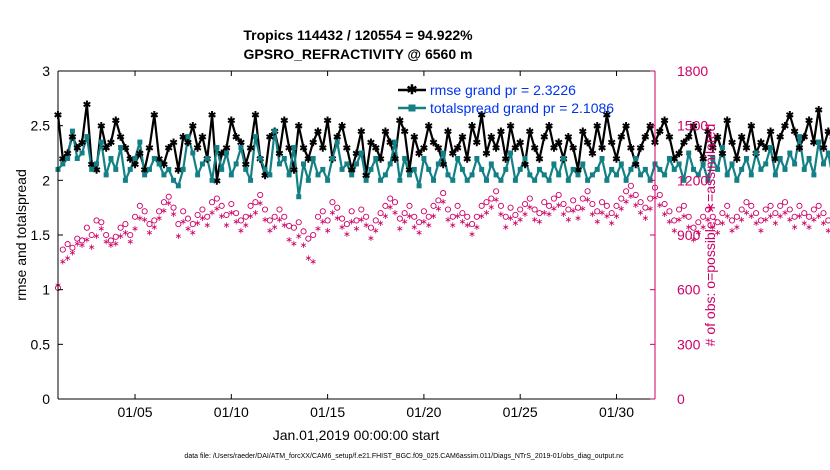  I want to click on y-right-tick-label: 1500, so click(692, 126).